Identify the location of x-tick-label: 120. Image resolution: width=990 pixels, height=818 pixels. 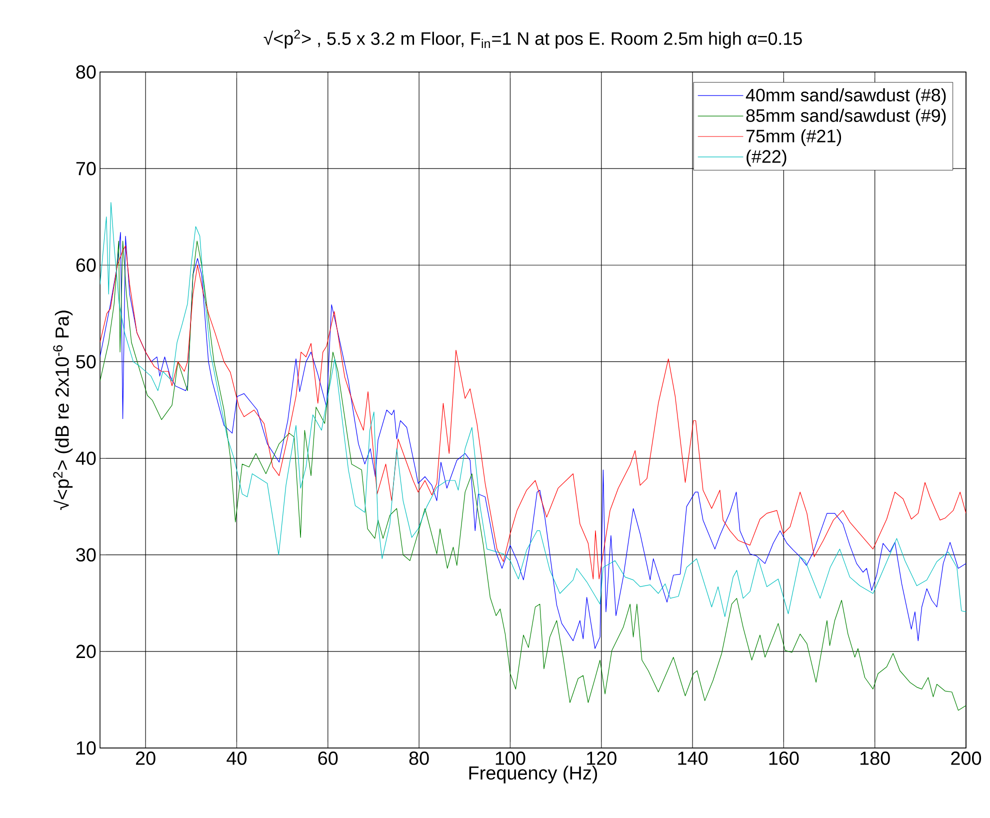
(601, 758).